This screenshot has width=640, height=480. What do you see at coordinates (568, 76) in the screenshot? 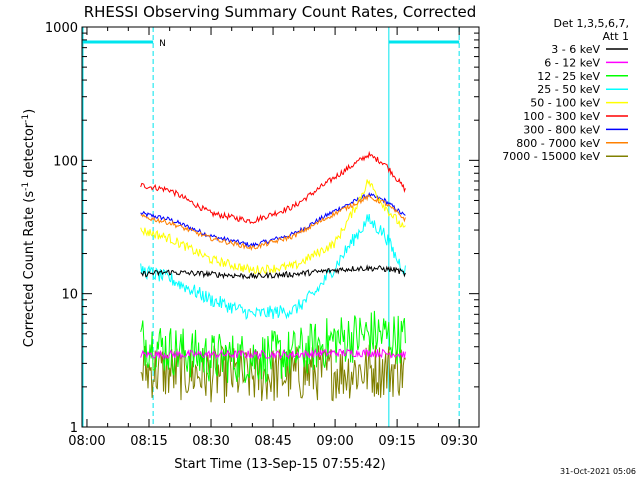
I see `legend-label: 12 - 25 keV` at bounding box center [568, 76].